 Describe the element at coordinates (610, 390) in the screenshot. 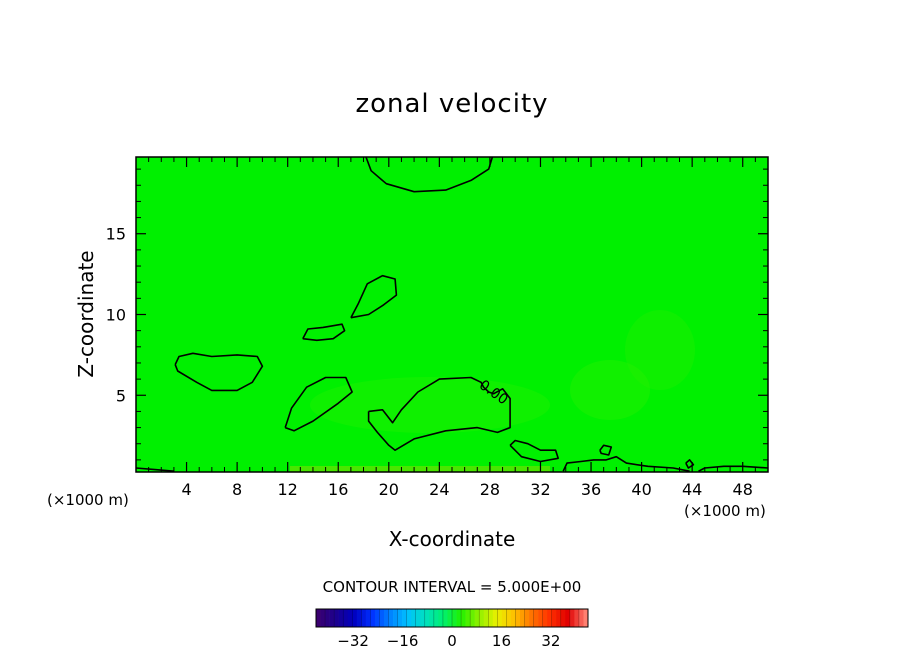

I see `field-shade-right` at that location.